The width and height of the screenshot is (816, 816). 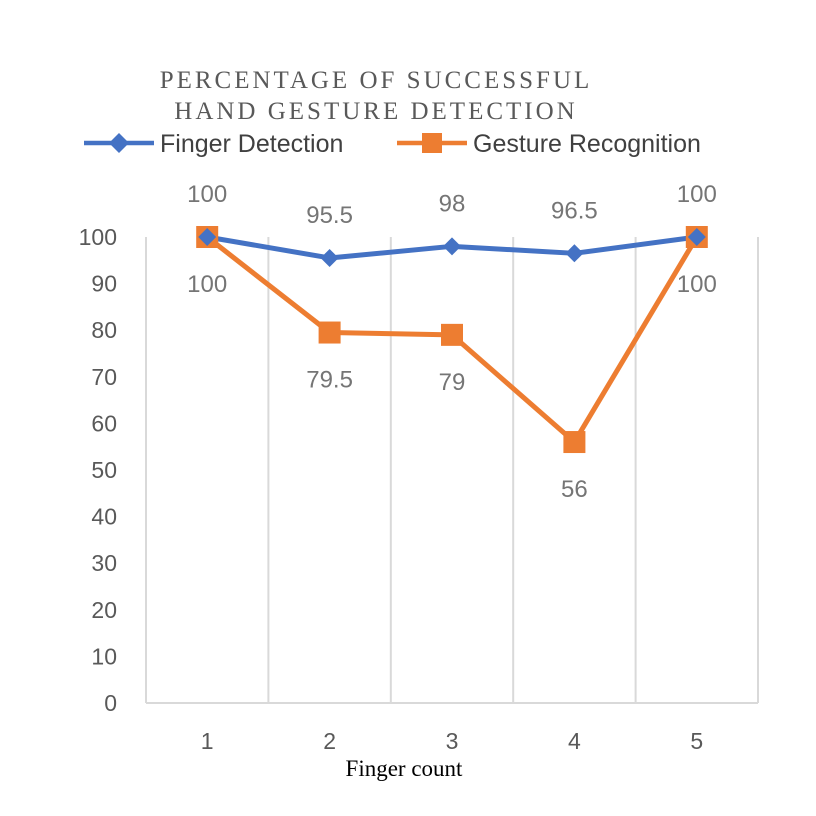 I want to click on x-axis-title: Finger count, so click(x=405, y=768).